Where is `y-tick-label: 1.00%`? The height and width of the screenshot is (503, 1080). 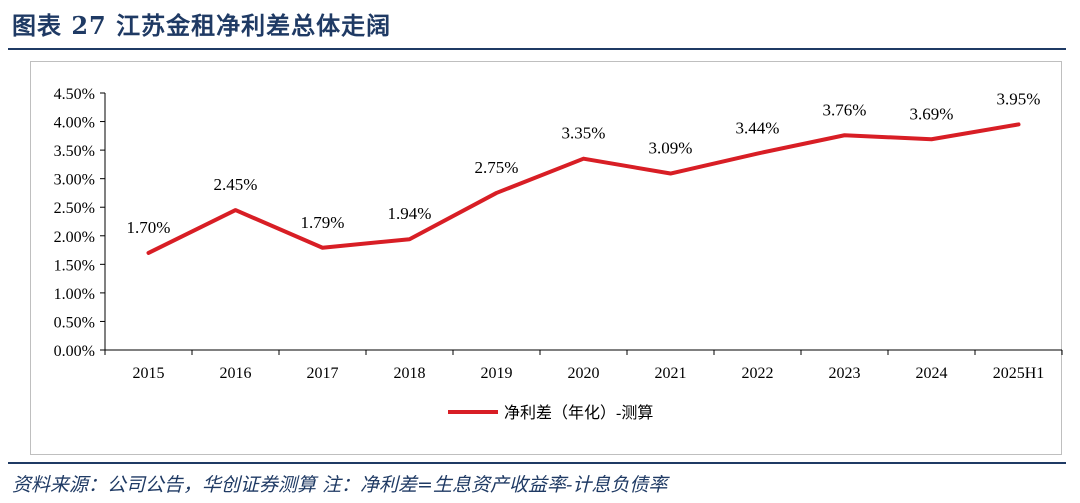
y-tick-label: 1.00% is located at coordinates (74, 294).